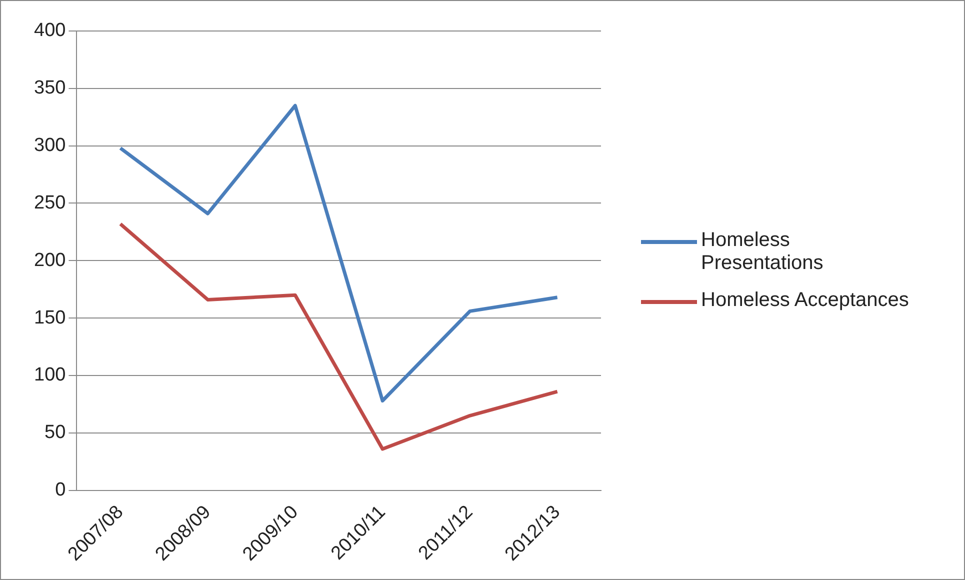 The image size is (965, 580). What do you see at coordinates (50, 260) in the screenshot?
I see `y-tick-label: 200` at bounding box center [50, 260].